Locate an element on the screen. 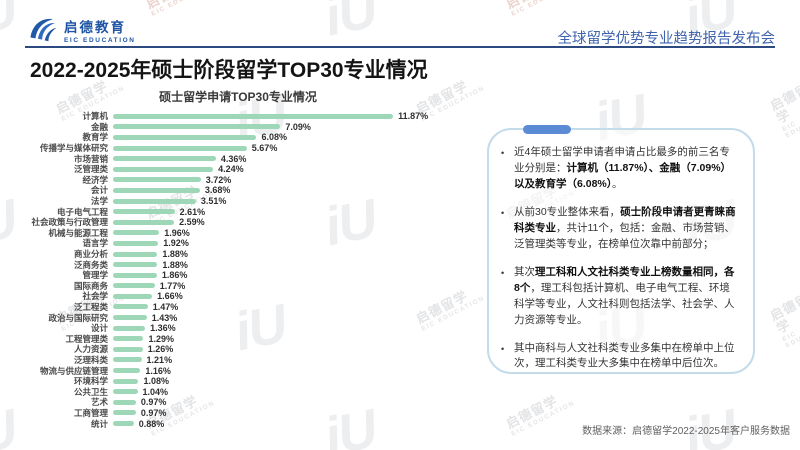 This screenshot has width=800, height=450. bar-category-label: 计算机 is located at coordinates (95, 116).